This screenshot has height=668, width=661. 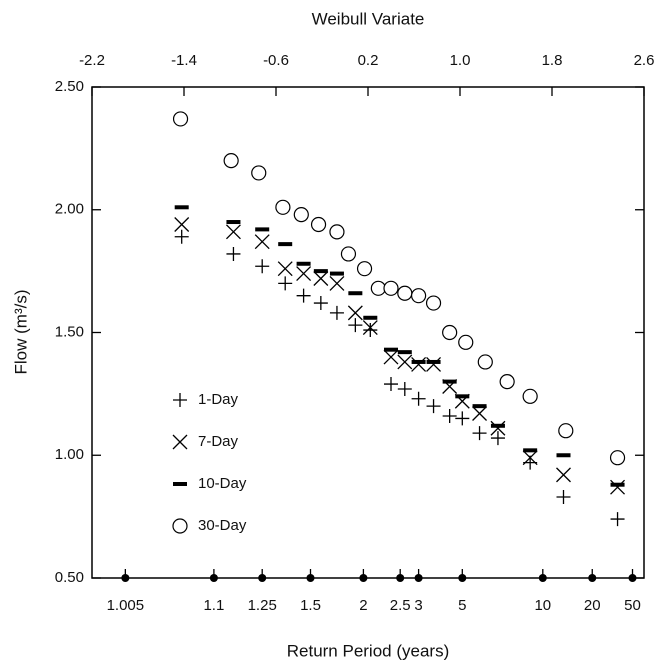 What do you see at coordinates (632, 605) in the screenshot?
I see `bottom-tick-label: 50` at bounding box center [632, 605].